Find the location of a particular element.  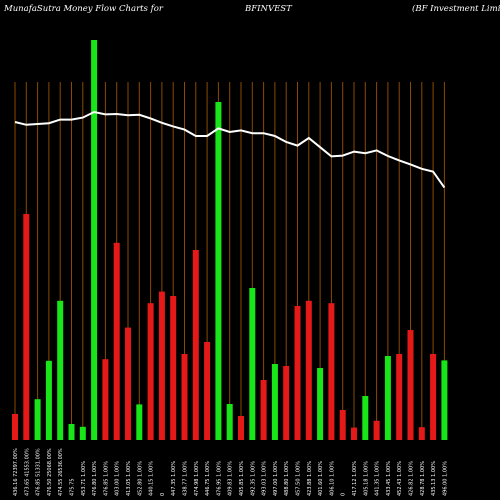

x-tick-label: 405.85 1.00% is located at coordinates (242, 478).